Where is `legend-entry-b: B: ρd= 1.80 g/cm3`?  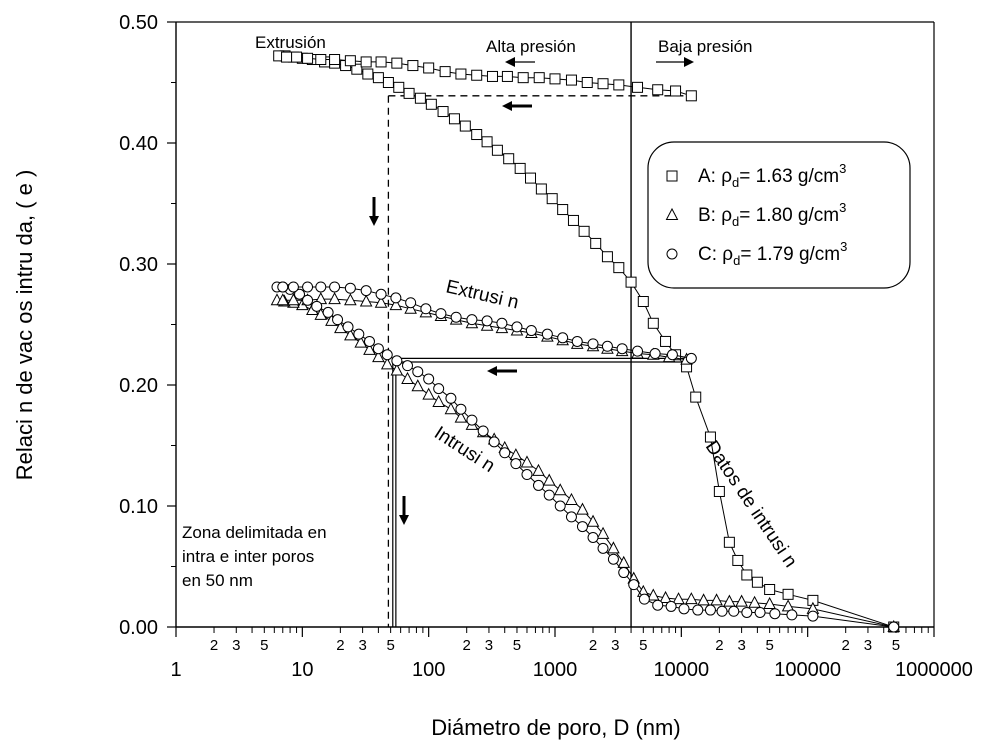 legend-entry-b: B: ρd= 1.80 g/cm3 is located at coordinates (772, 214).